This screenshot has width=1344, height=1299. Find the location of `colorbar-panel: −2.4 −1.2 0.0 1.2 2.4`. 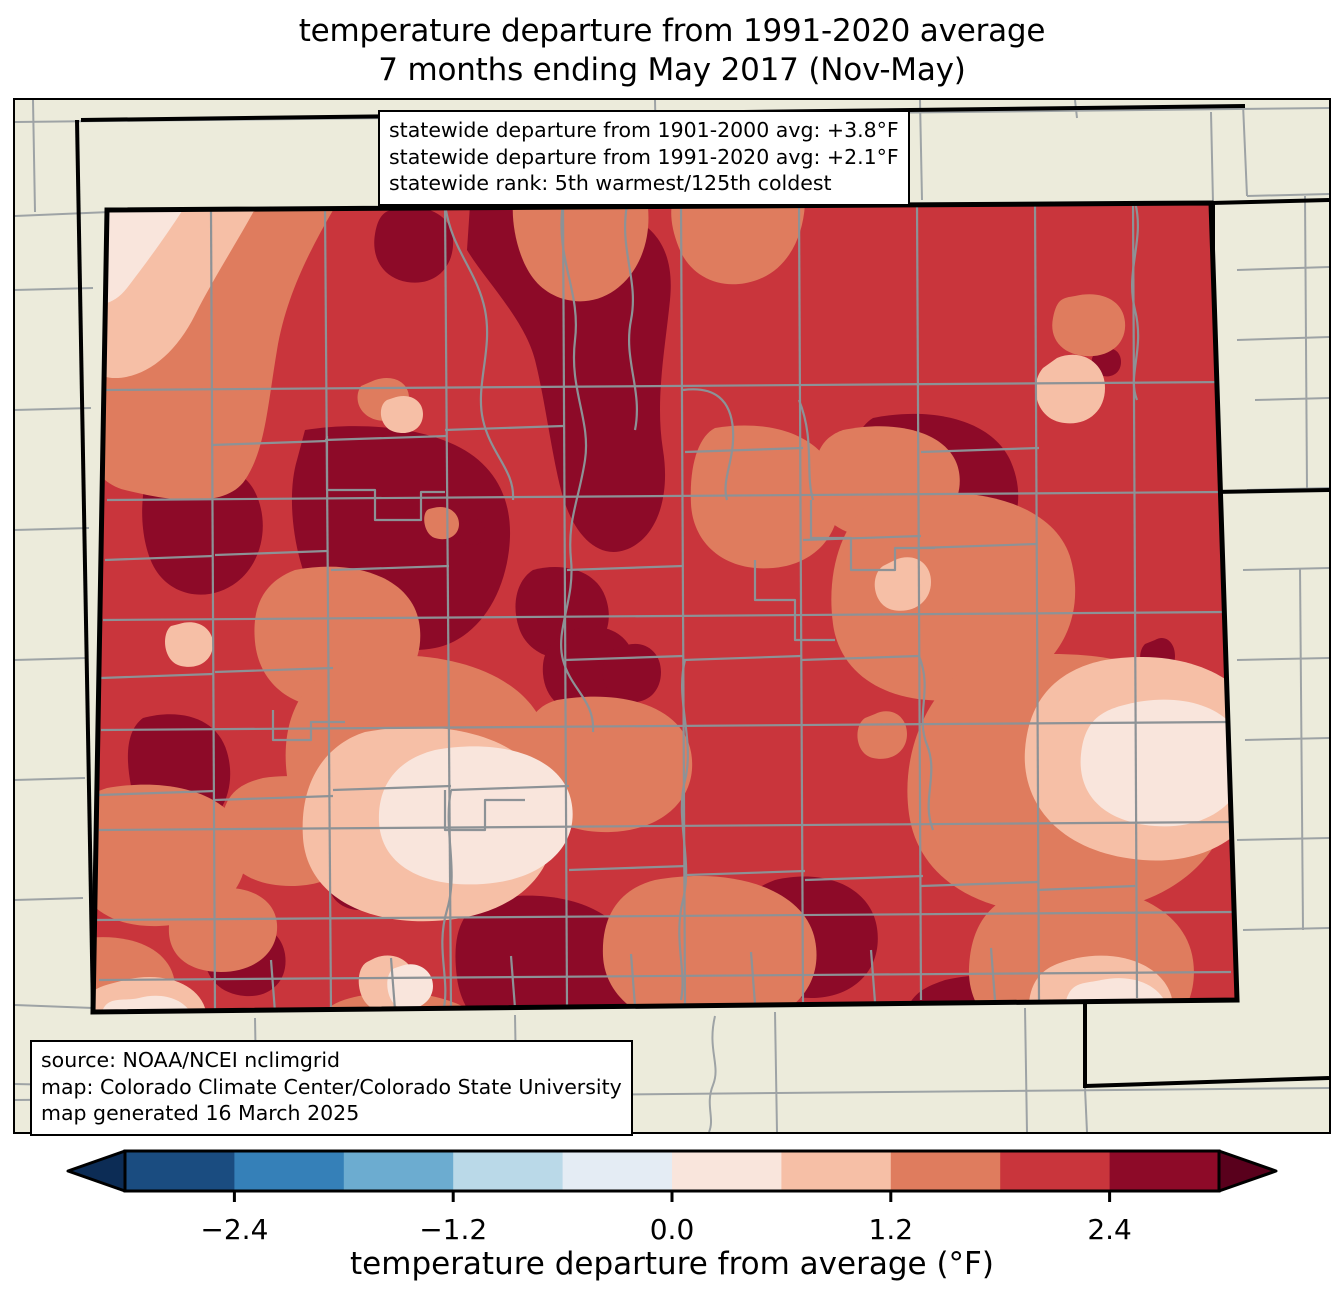

colorbar-panel: −2.4 −1.2 0.0 1.2 2.4 is located at coordinates (672, 1222).